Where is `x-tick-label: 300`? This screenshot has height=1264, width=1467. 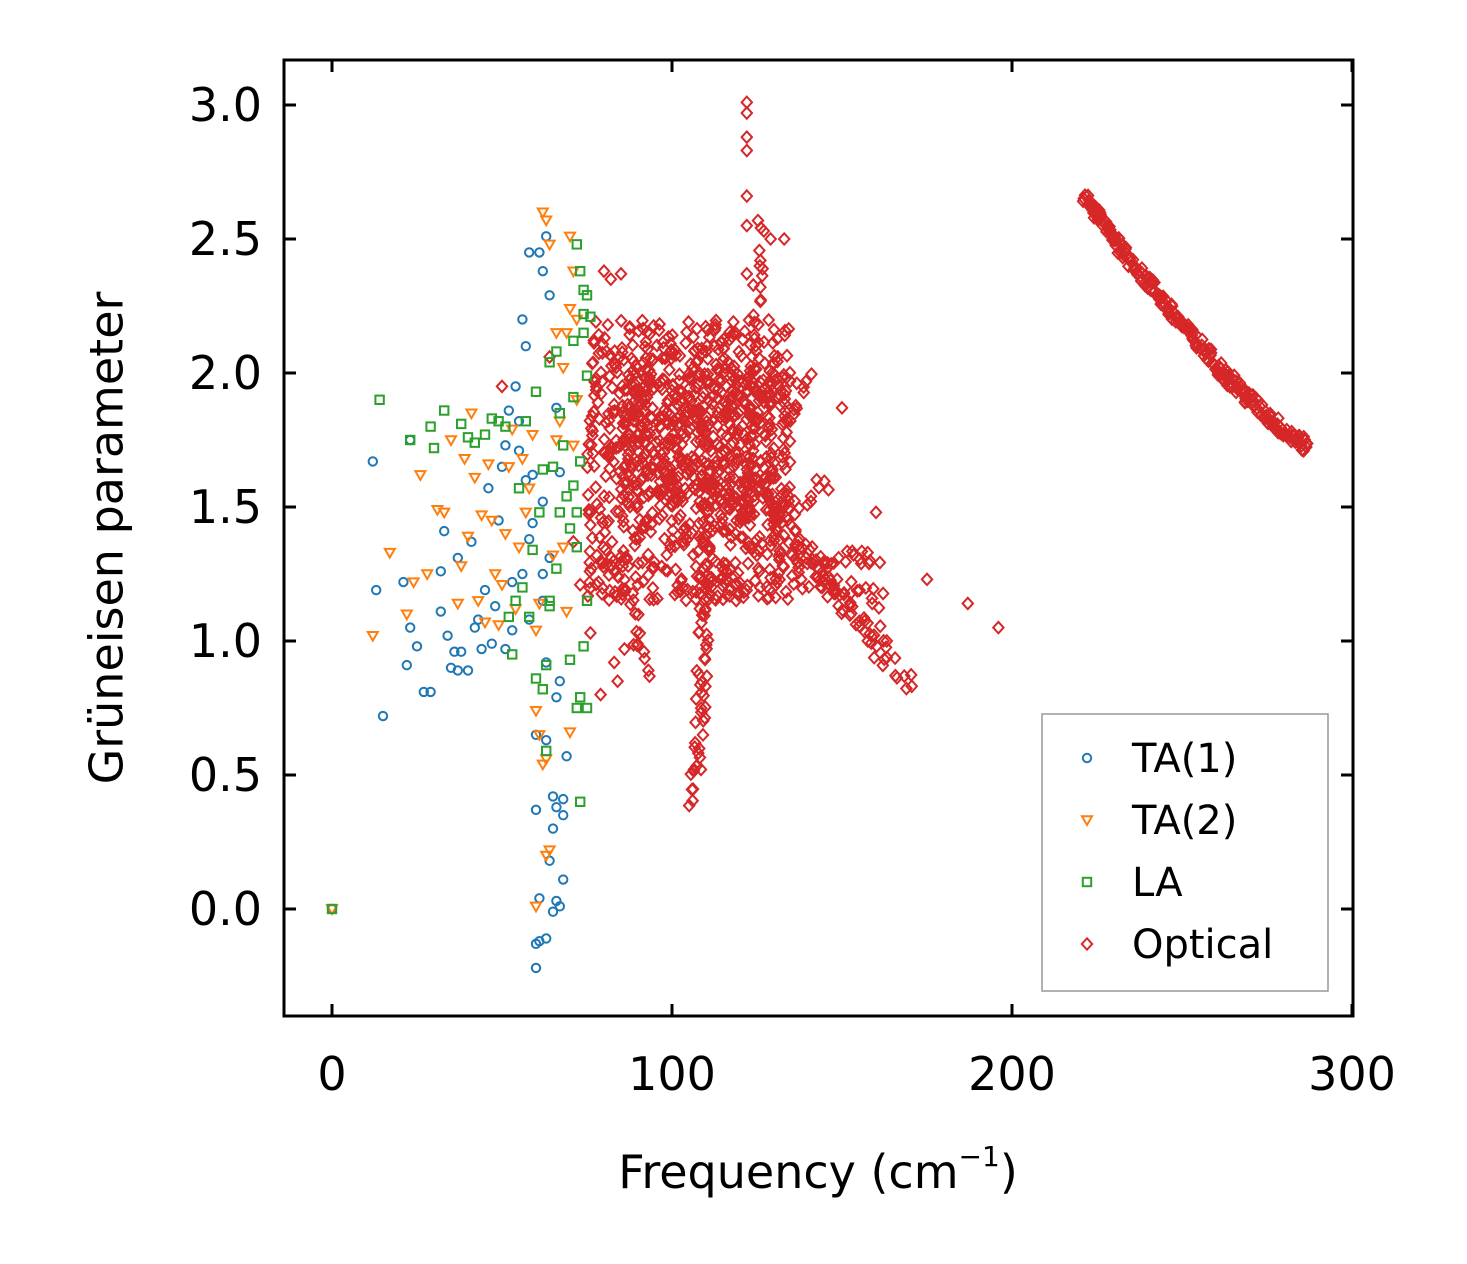
x-tick-label: 300 is located at coordinates (1352, 1074).